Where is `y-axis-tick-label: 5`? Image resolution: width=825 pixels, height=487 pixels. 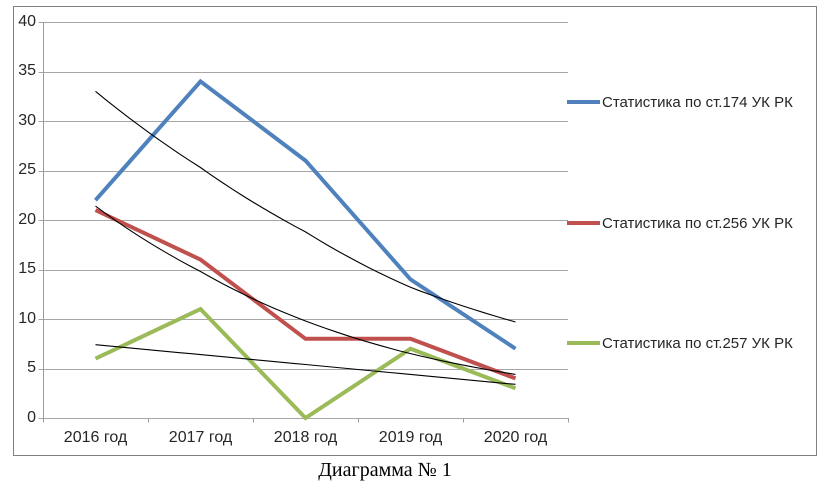 y-axis-tick-label: 5 is located at coordinates (31, 367).